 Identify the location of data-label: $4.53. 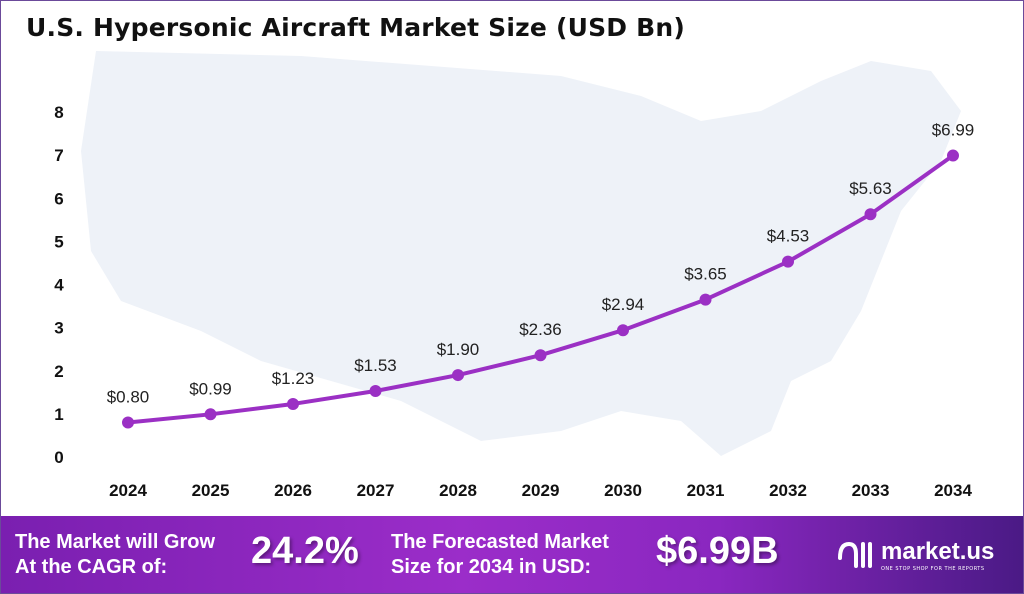
(788, 236).